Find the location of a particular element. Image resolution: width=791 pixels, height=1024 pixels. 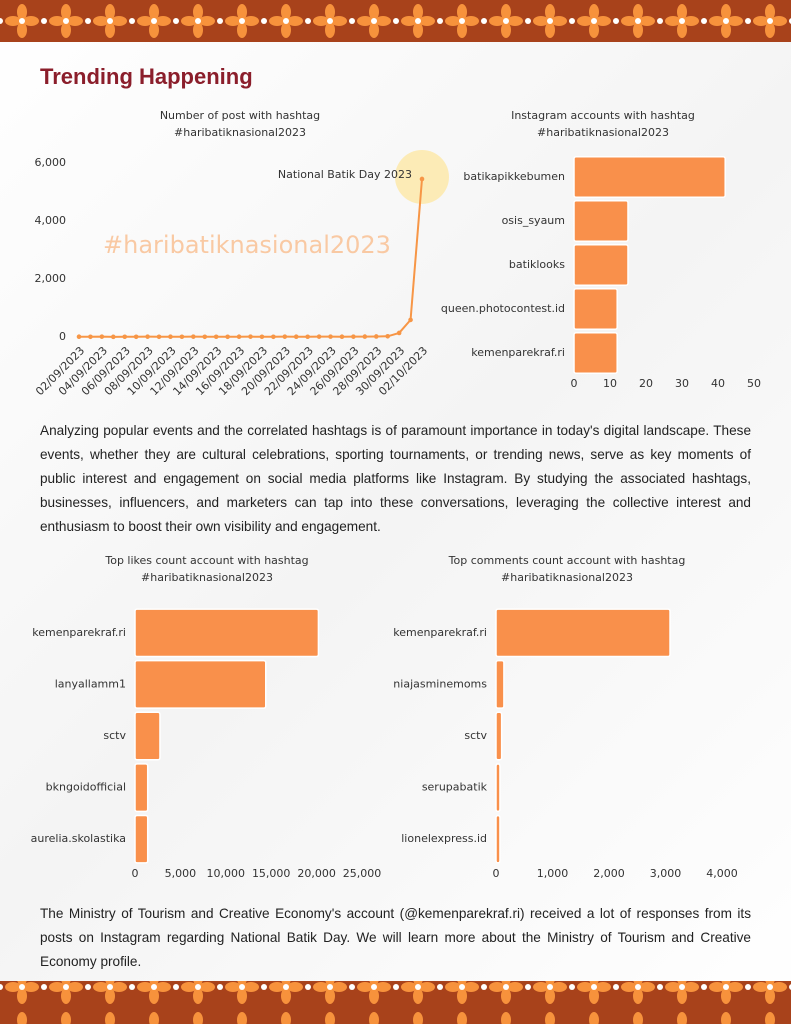

y-tick-label: batiklooks is located at coordinates (537, 264).